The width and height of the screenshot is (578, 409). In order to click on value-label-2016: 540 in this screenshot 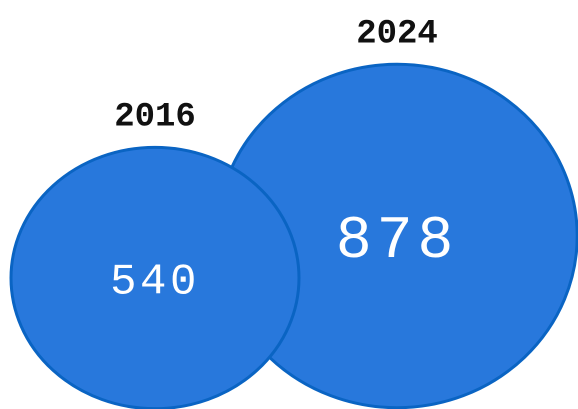, I will do `click(155, 282)`.